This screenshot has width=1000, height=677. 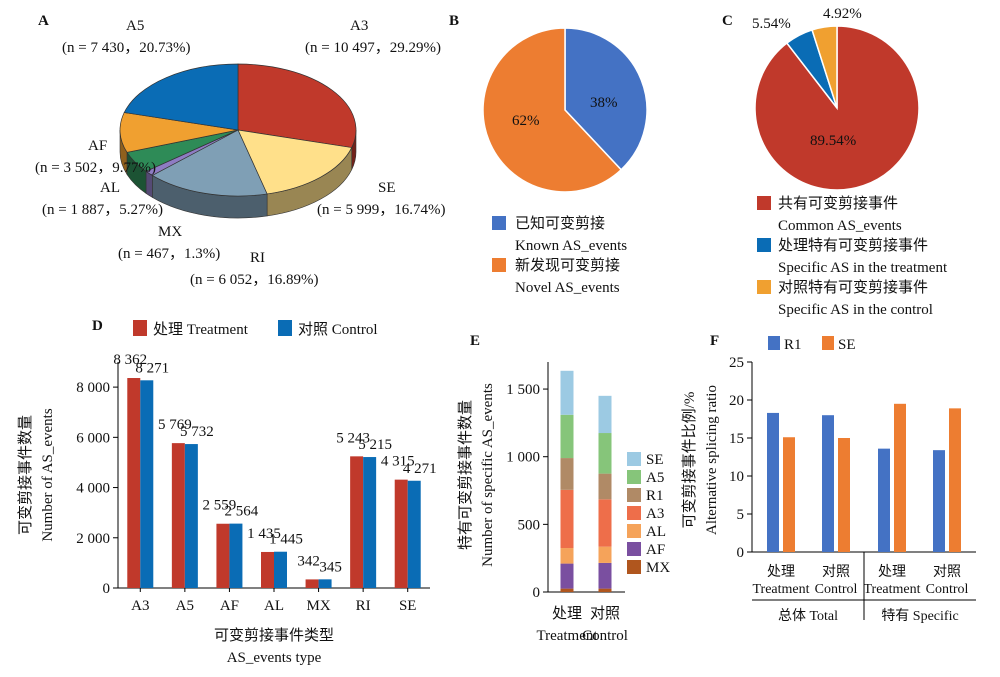 What do you see at coordinates (605, 453) in the screenshot?
I see `bar-e-1-a5` at bounding box center [605, 453].